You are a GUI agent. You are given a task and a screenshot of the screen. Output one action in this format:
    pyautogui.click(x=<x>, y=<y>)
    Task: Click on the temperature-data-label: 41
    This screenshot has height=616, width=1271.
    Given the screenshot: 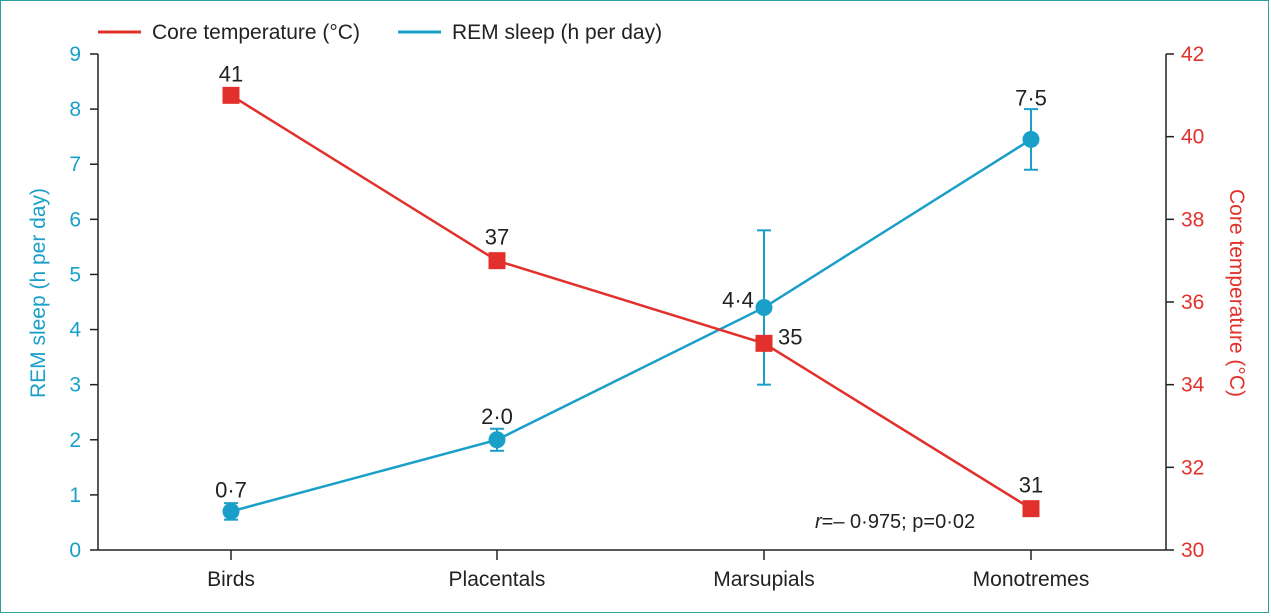 What is the action you would take?
    pyautogui.click(x=231, y=73)
    